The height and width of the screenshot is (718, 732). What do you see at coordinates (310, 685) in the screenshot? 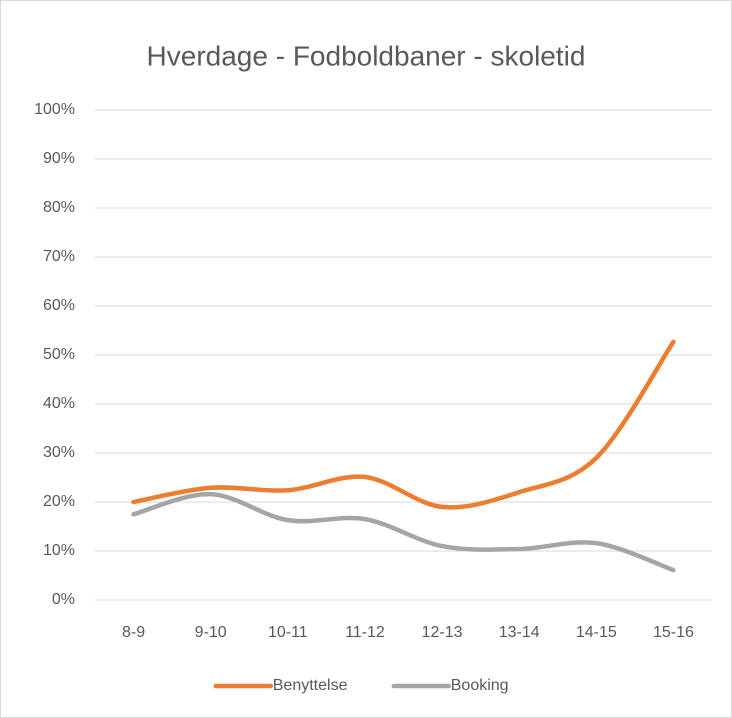
I see `legend-label: Benyttelse` at bounding box center [310, 685].